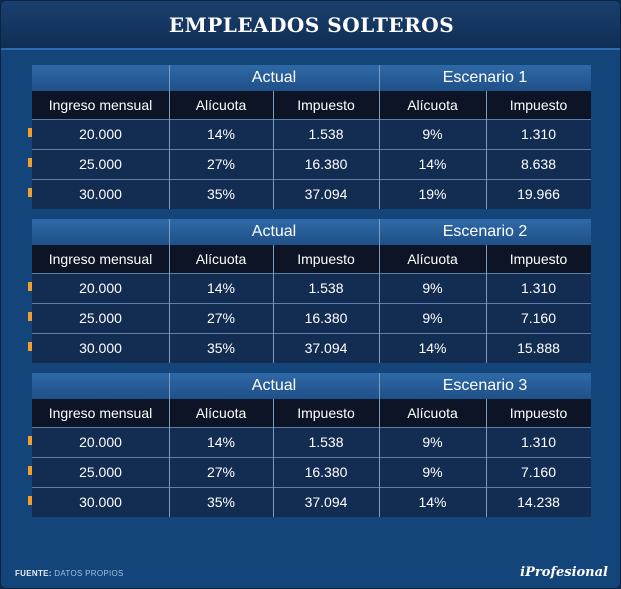 The image size is (621, 589). I want to click on group-header-row: Actual Escenario 1, so click(311, 78).